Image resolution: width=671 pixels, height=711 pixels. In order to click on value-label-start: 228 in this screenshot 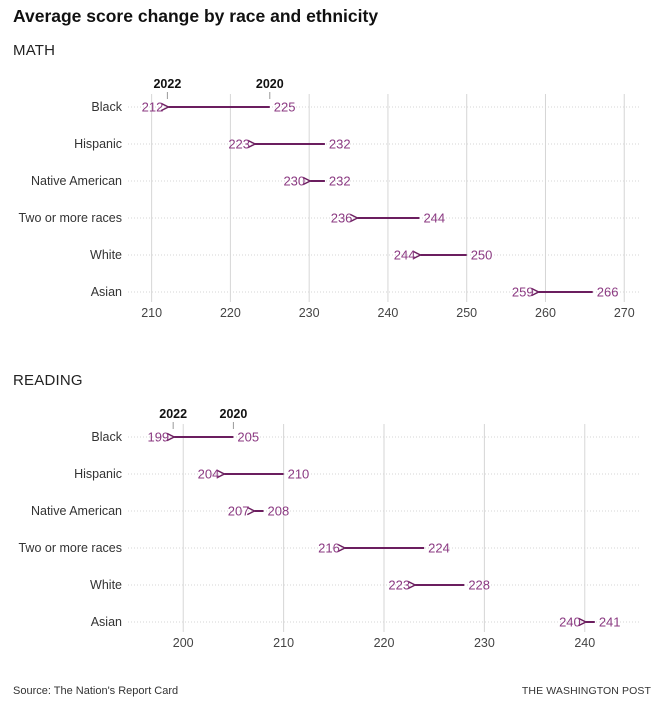, I will do `click(479, 585)`.